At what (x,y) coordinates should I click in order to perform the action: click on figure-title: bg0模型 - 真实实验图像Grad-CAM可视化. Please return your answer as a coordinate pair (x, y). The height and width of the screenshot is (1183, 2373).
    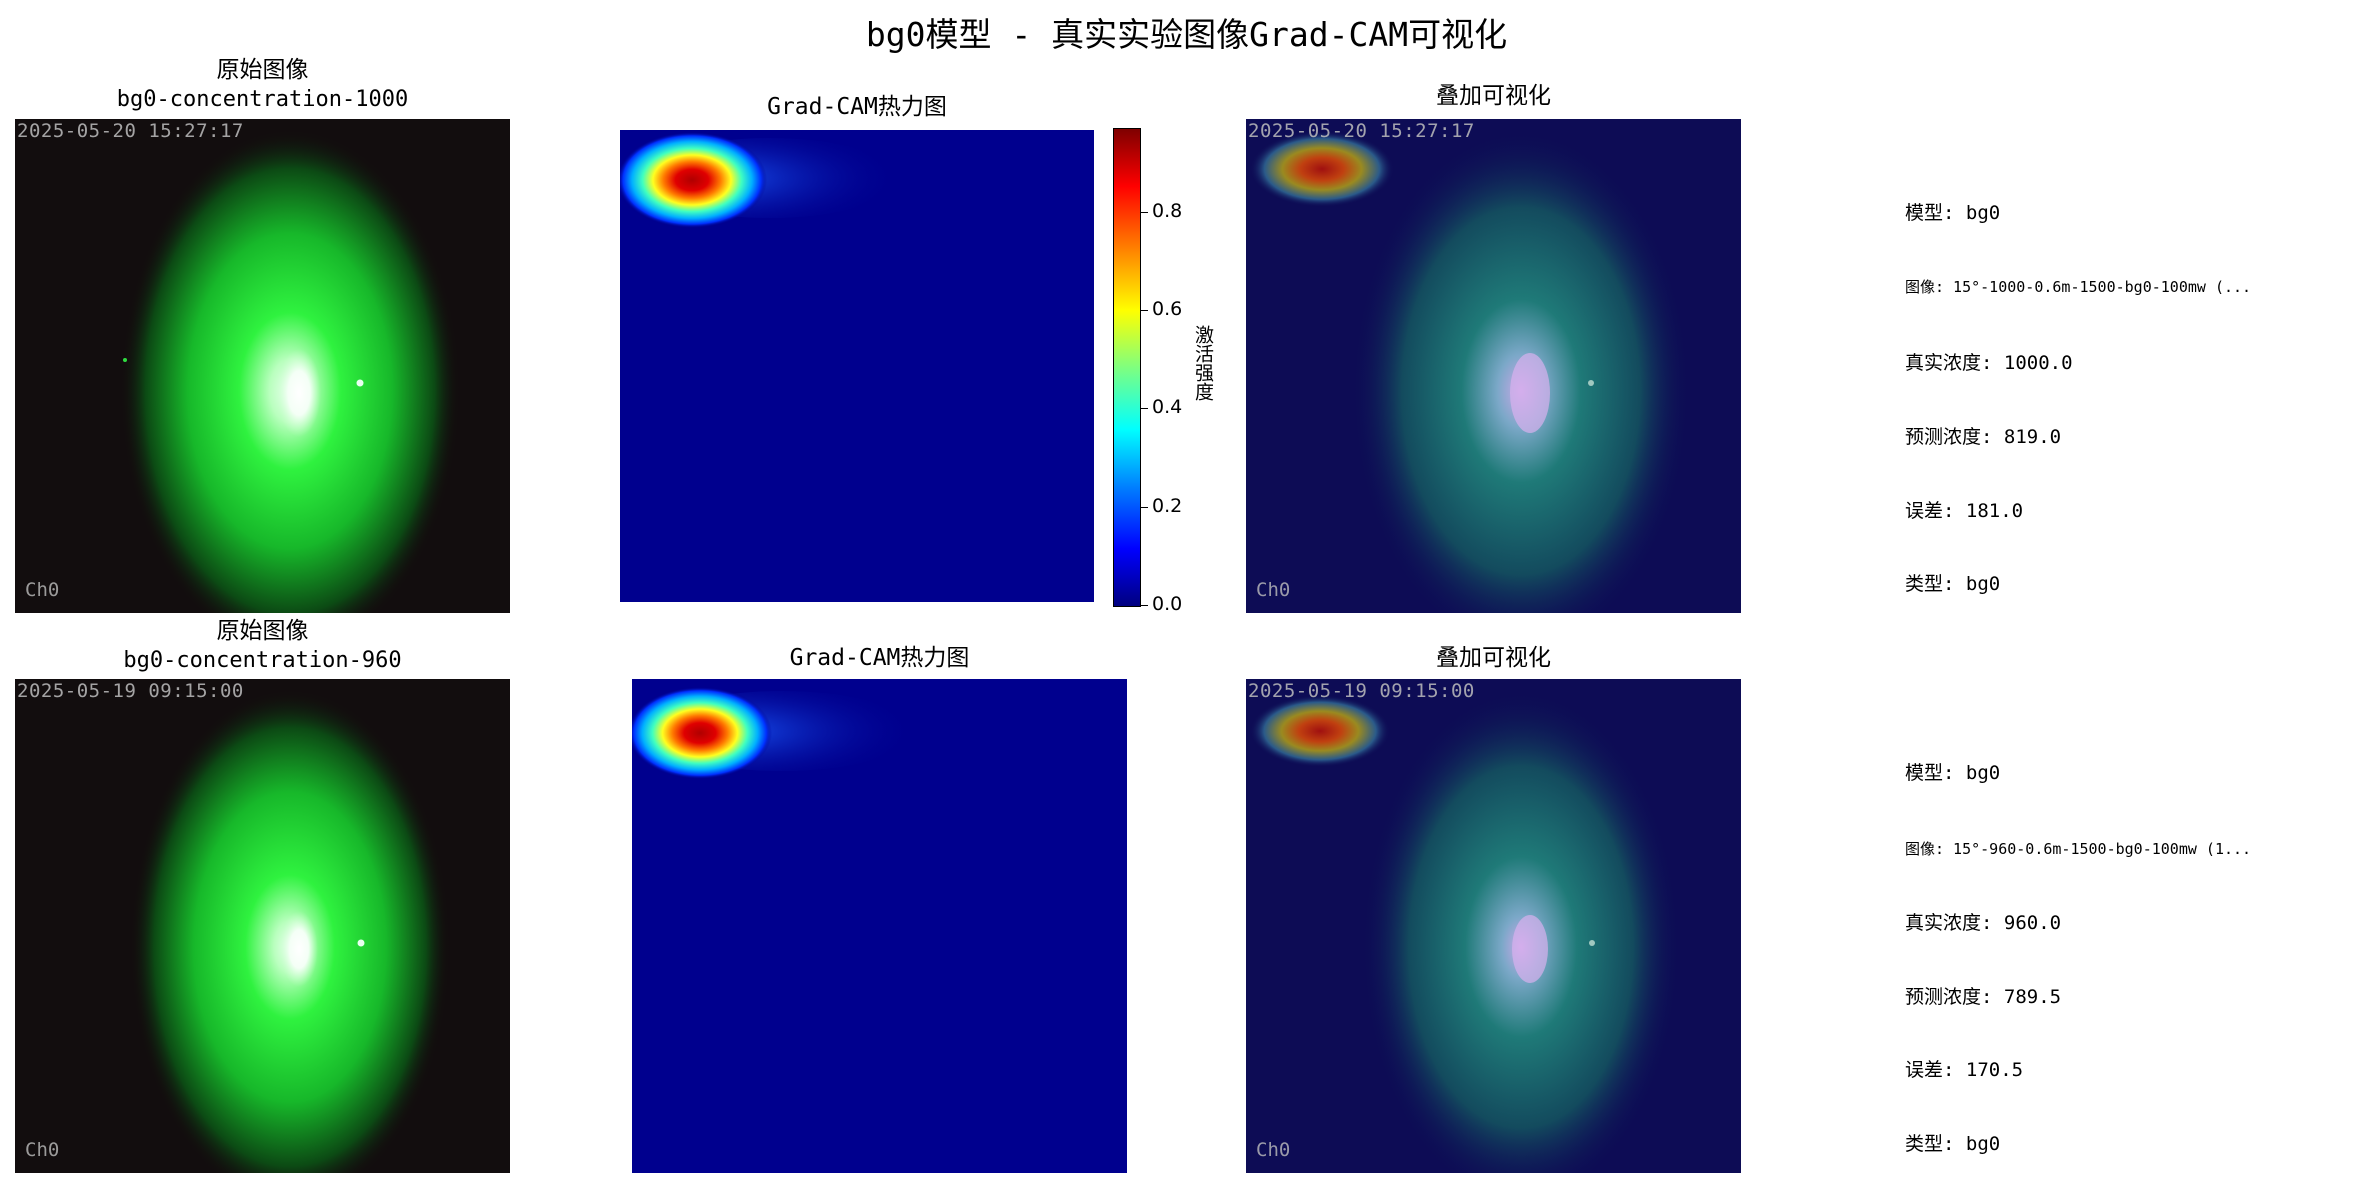
    Looking at the image, I should click on (1186, 34).